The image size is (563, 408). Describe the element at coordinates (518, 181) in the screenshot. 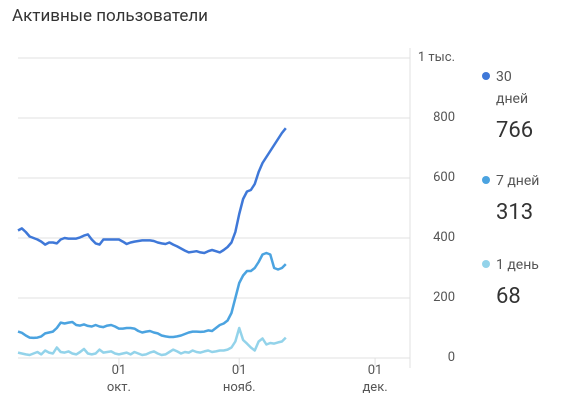

I see `legend-label: 7 дней` at that location.